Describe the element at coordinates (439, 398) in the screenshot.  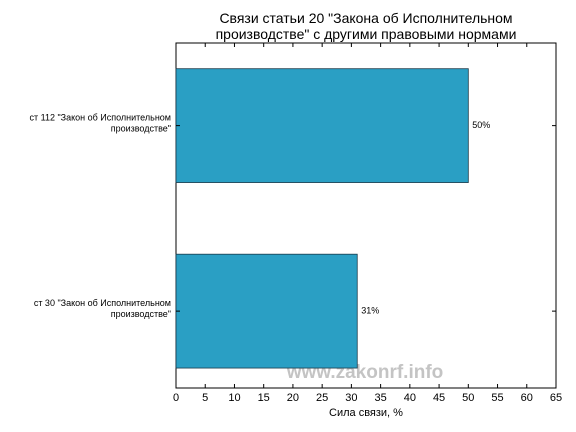
I see `x-tick-label: 45` at that location.